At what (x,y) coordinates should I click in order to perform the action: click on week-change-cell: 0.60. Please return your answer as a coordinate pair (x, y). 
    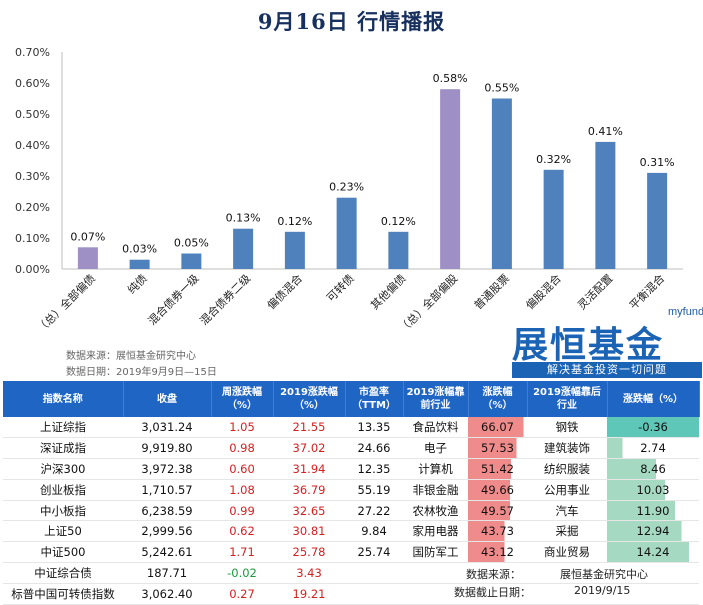
    Looking at the image, I should click on (242, 469).